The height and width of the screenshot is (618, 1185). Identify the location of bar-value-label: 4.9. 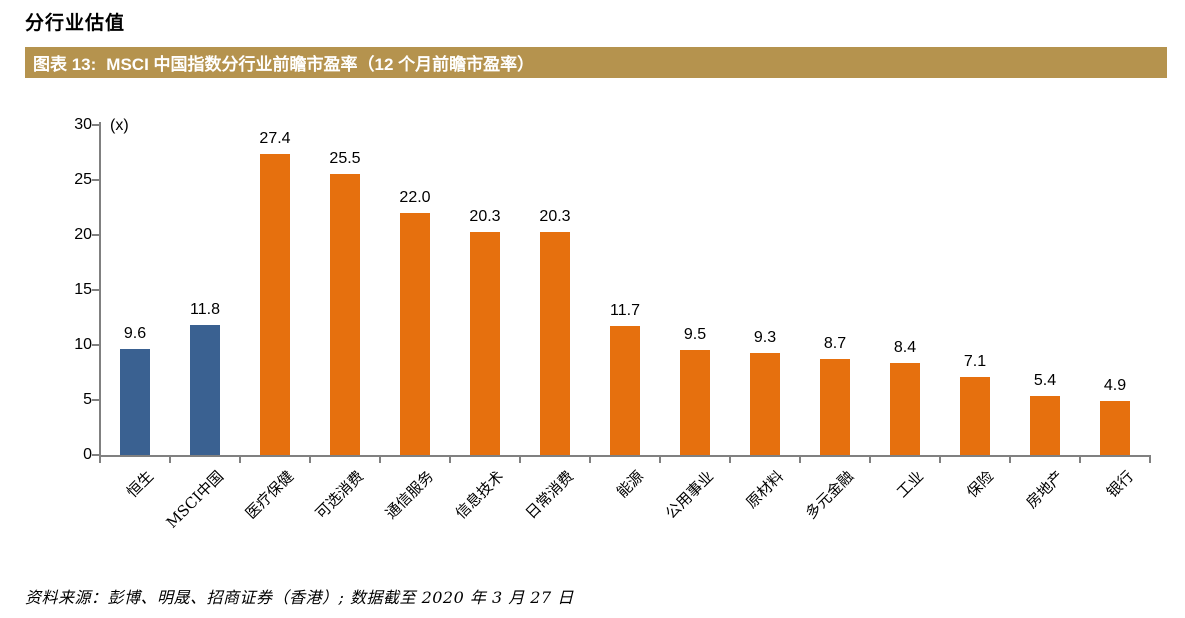
(1115, 385).